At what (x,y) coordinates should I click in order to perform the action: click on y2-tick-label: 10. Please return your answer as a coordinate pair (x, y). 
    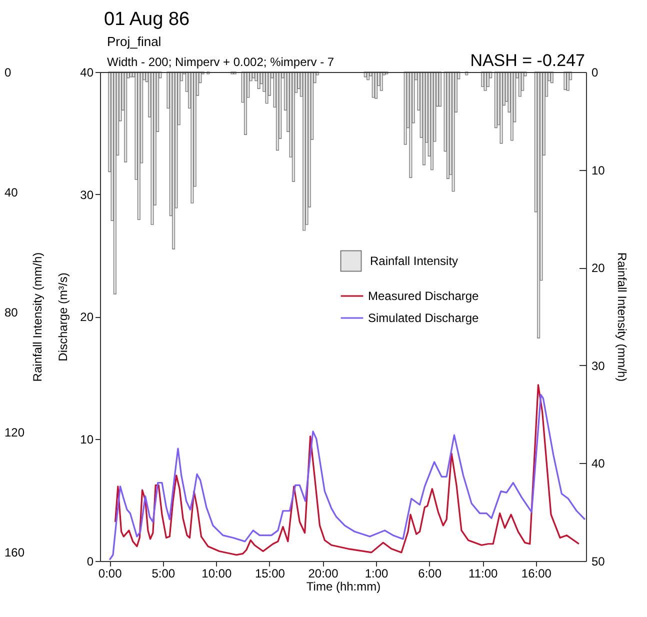
    Looking at the image, I should click on (599, 170).